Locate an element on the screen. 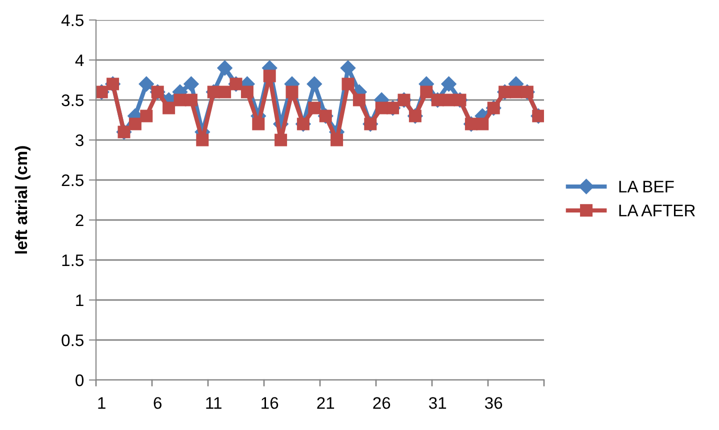 The height and width of the screenshot is (430, 719). y-tick-label: 2 is located at coordinates (80, 220).